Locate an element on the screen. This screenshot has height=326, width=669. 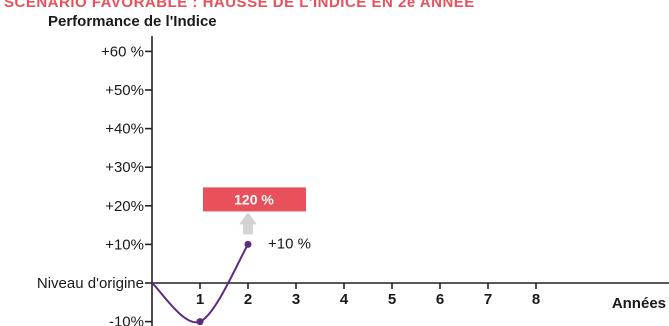
up-arrow-icon is located at coordinates (248, 223).